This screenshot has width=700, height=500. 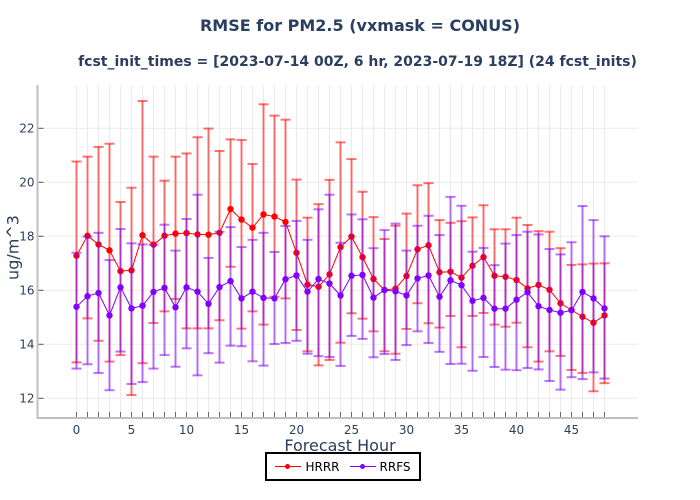 What do you see at coordinates (516, 430) in the screenshot?
I see `x-tick-label: 40` at bounding box center [516, 430].